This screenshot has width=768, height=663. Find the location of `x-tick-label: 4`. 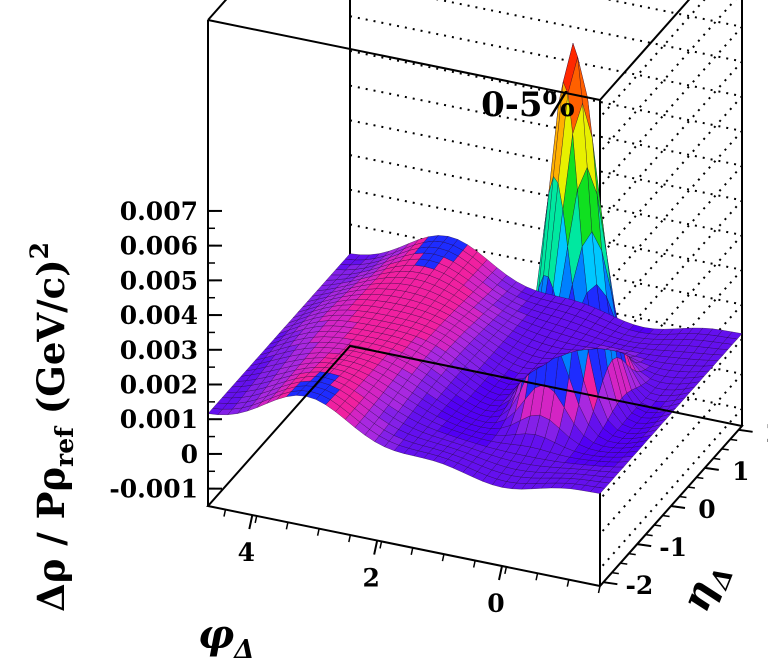

x-tick-label: 4 is located at coordinates (246, 552).